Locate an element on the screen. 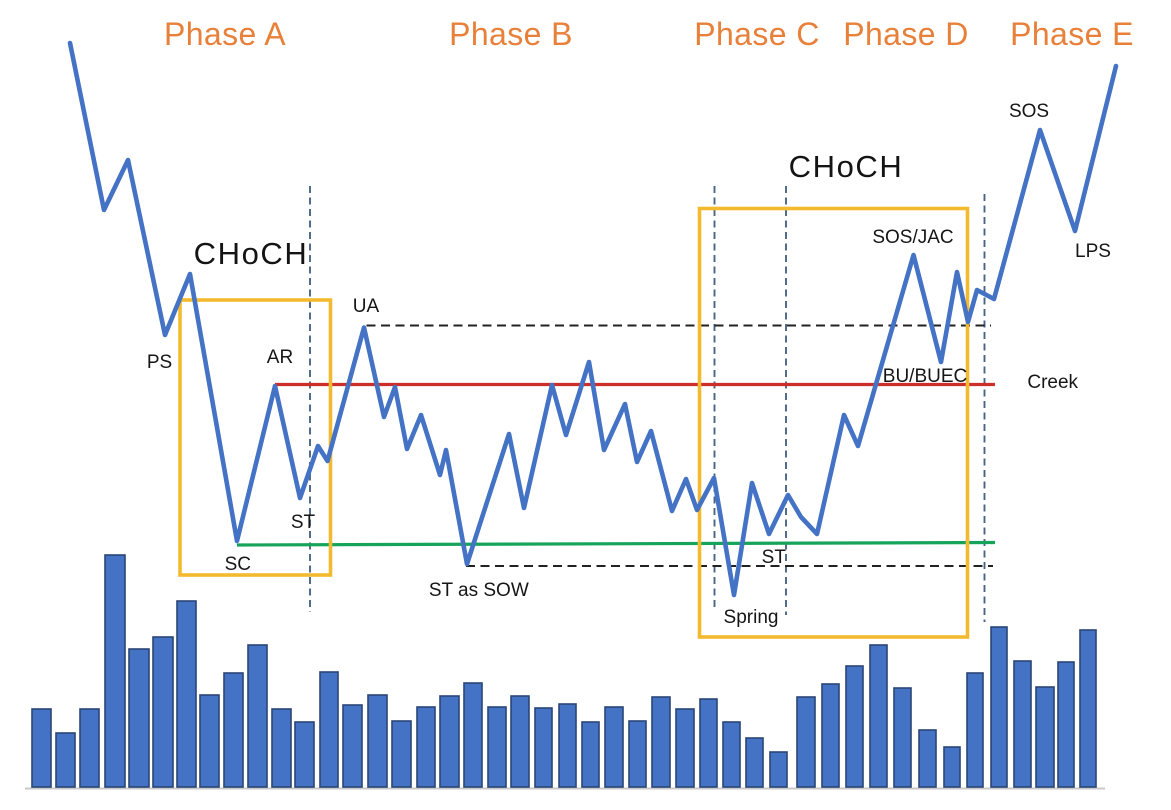  svg-text: ST as SOW is located at coordinates (479, 590).